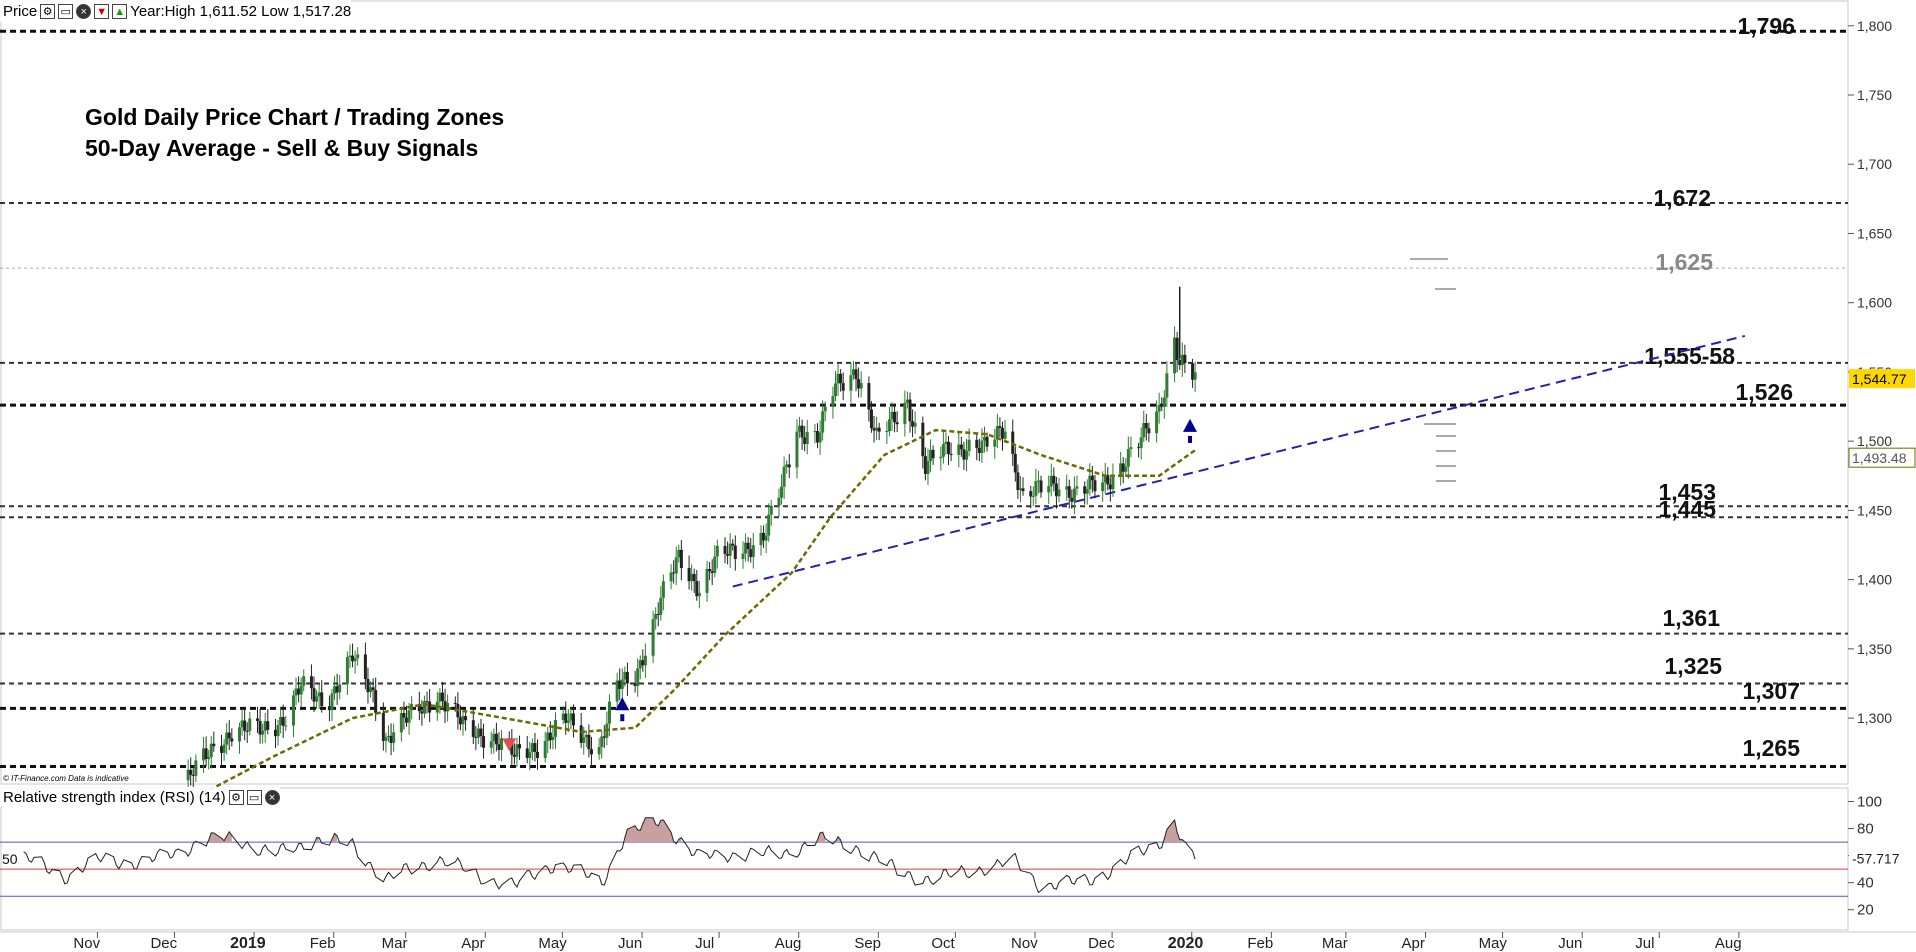 The width and height of the screenshot is (1916, 952). I want to click on level-label: 1,307, so click(1771, 691).